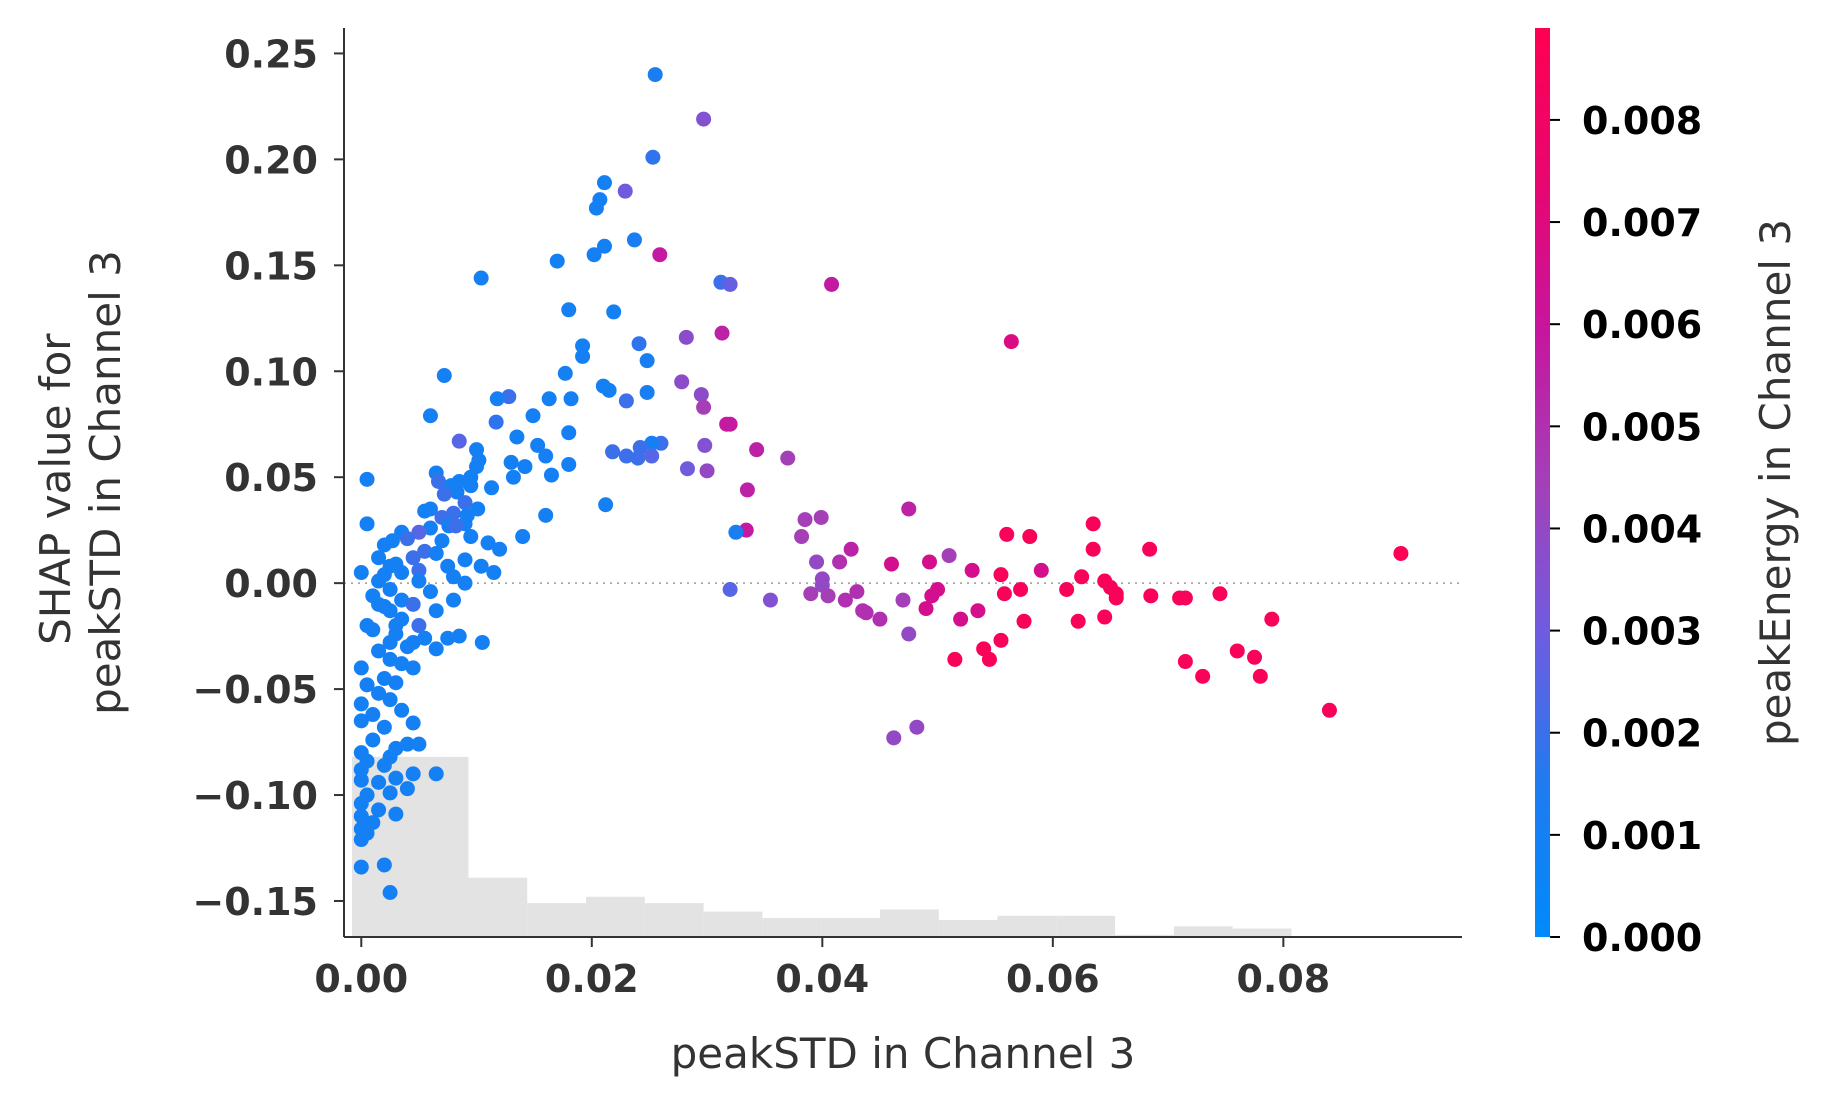 This screenshot has height=1107, width=1822. I want to click on colorbar-tick-label: 0.000, so click(1642, 938).